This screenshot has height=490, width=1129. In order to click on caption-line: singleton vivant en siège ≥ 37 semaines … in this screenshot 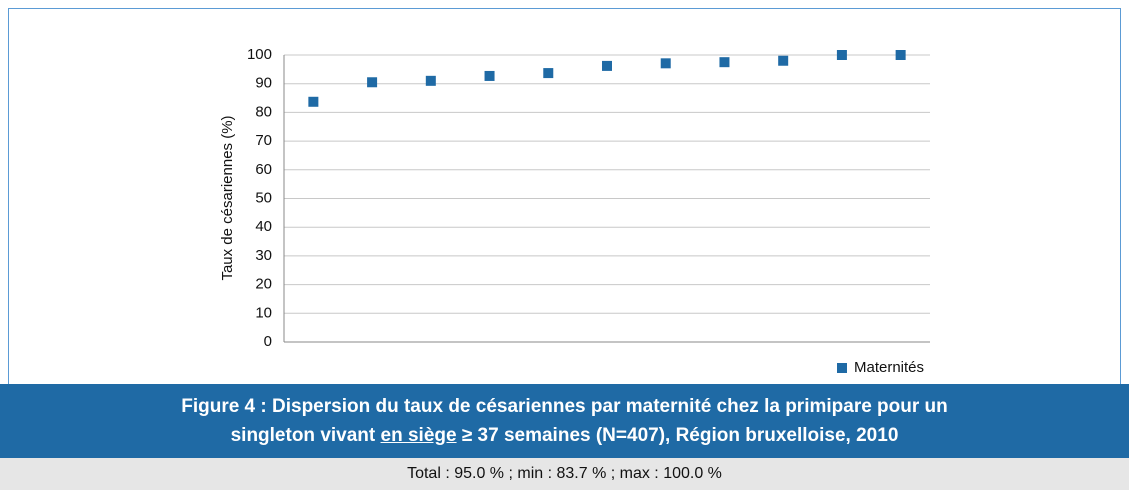, I will do `click(564, 435)`.